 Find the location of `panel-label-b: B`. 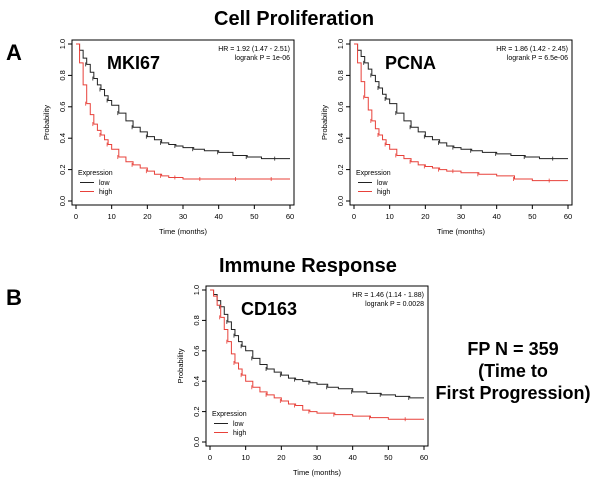

panel-label-b: B is located at coordinates (14, 297).